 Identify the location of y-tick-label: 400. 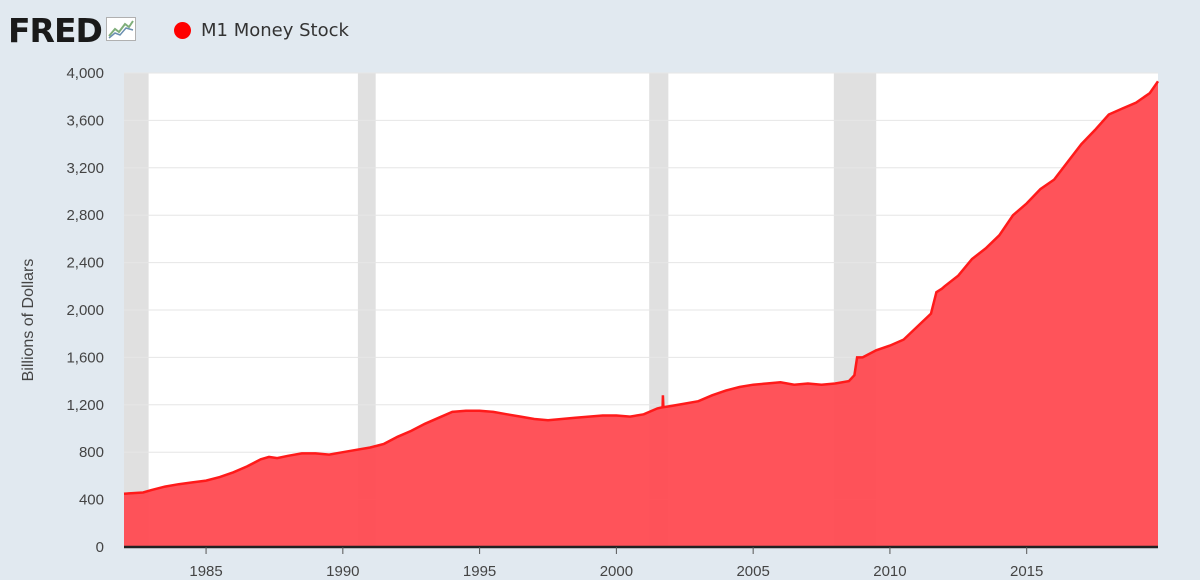
(91, 500).